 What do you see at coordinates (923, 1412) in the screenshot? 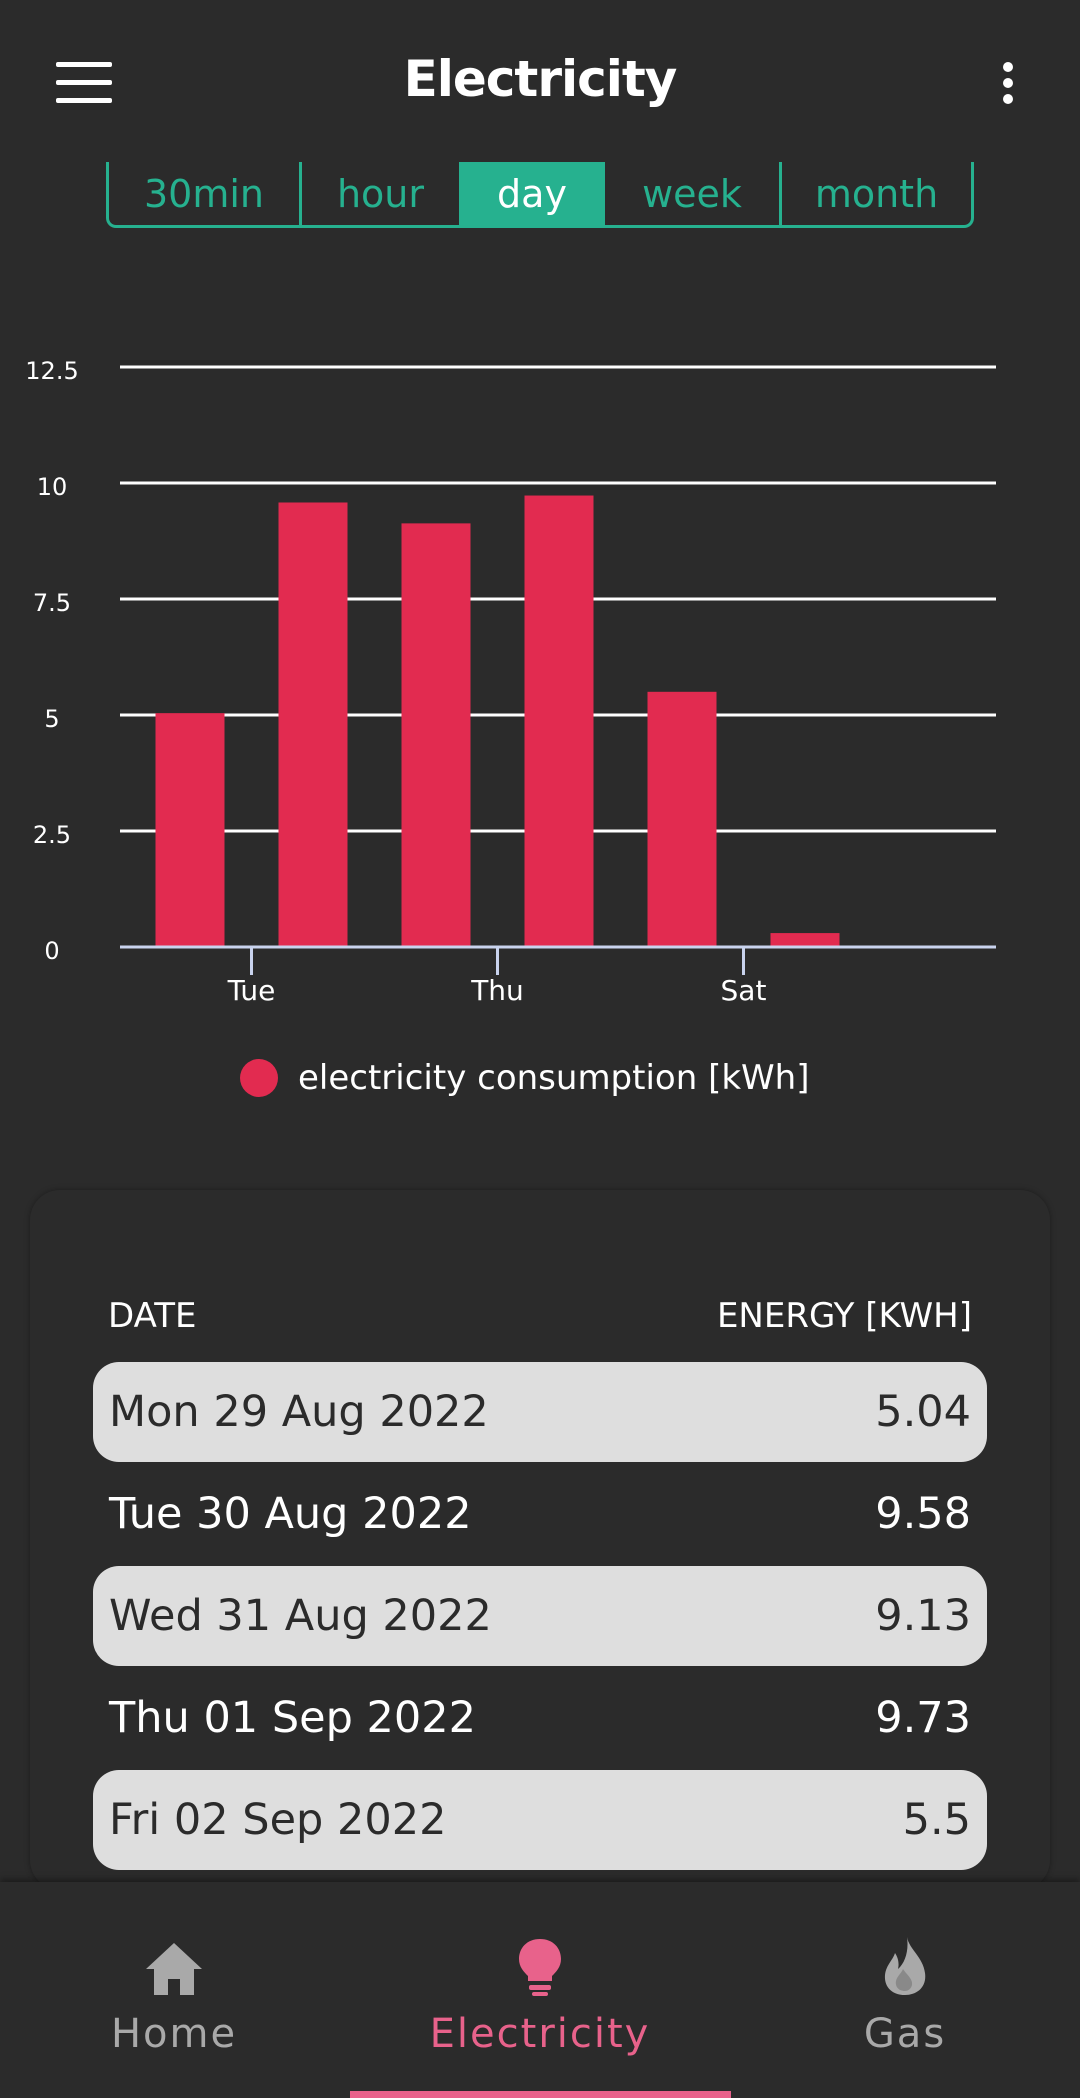
I see `row-energy: 5.04` at bounding box center [923, 1412].